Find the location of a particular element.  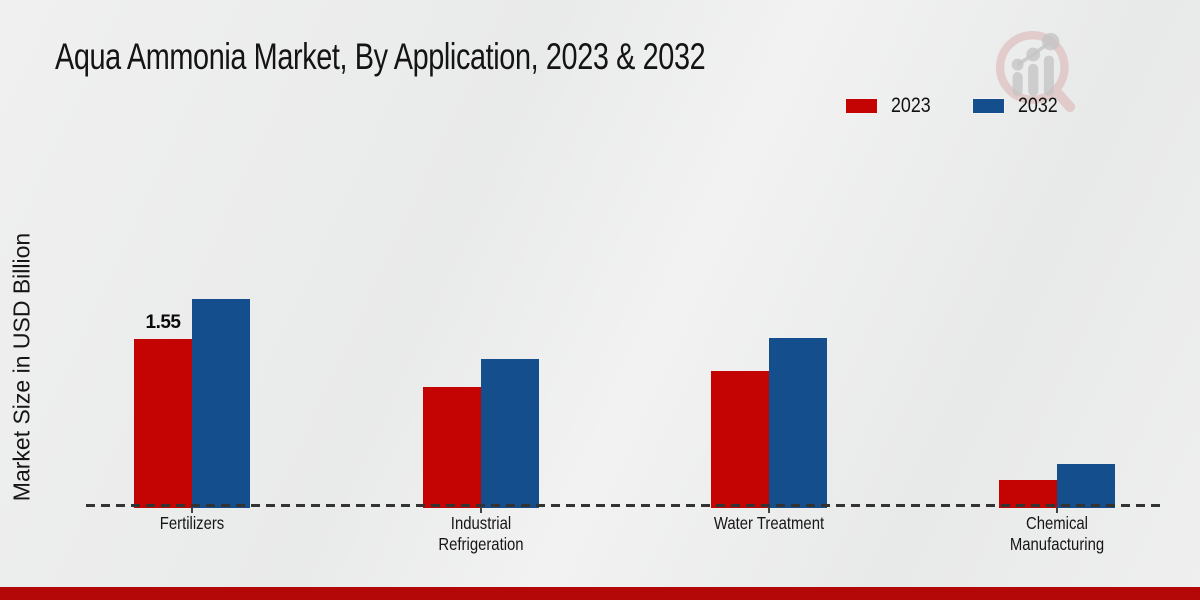

bar-2023-water-treatment is located at coordinates (740, 439).